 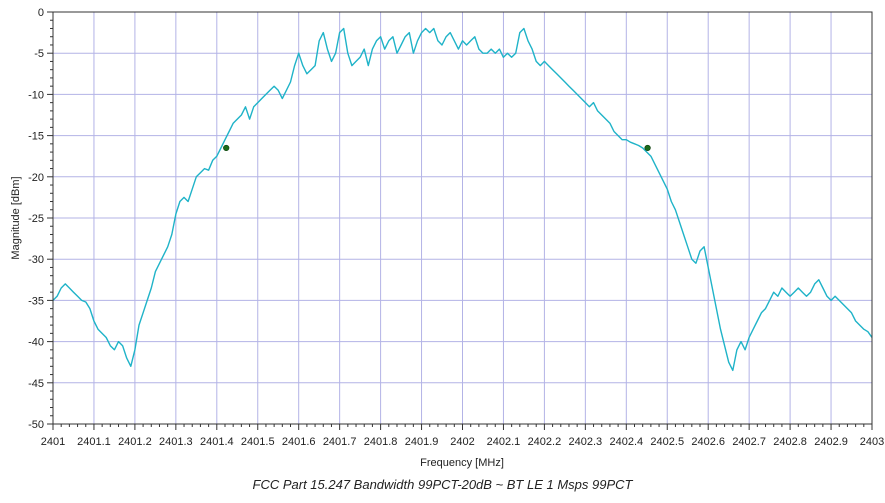 I want to click on x-tick-label: 2402.8, so click(x=790, y=442).